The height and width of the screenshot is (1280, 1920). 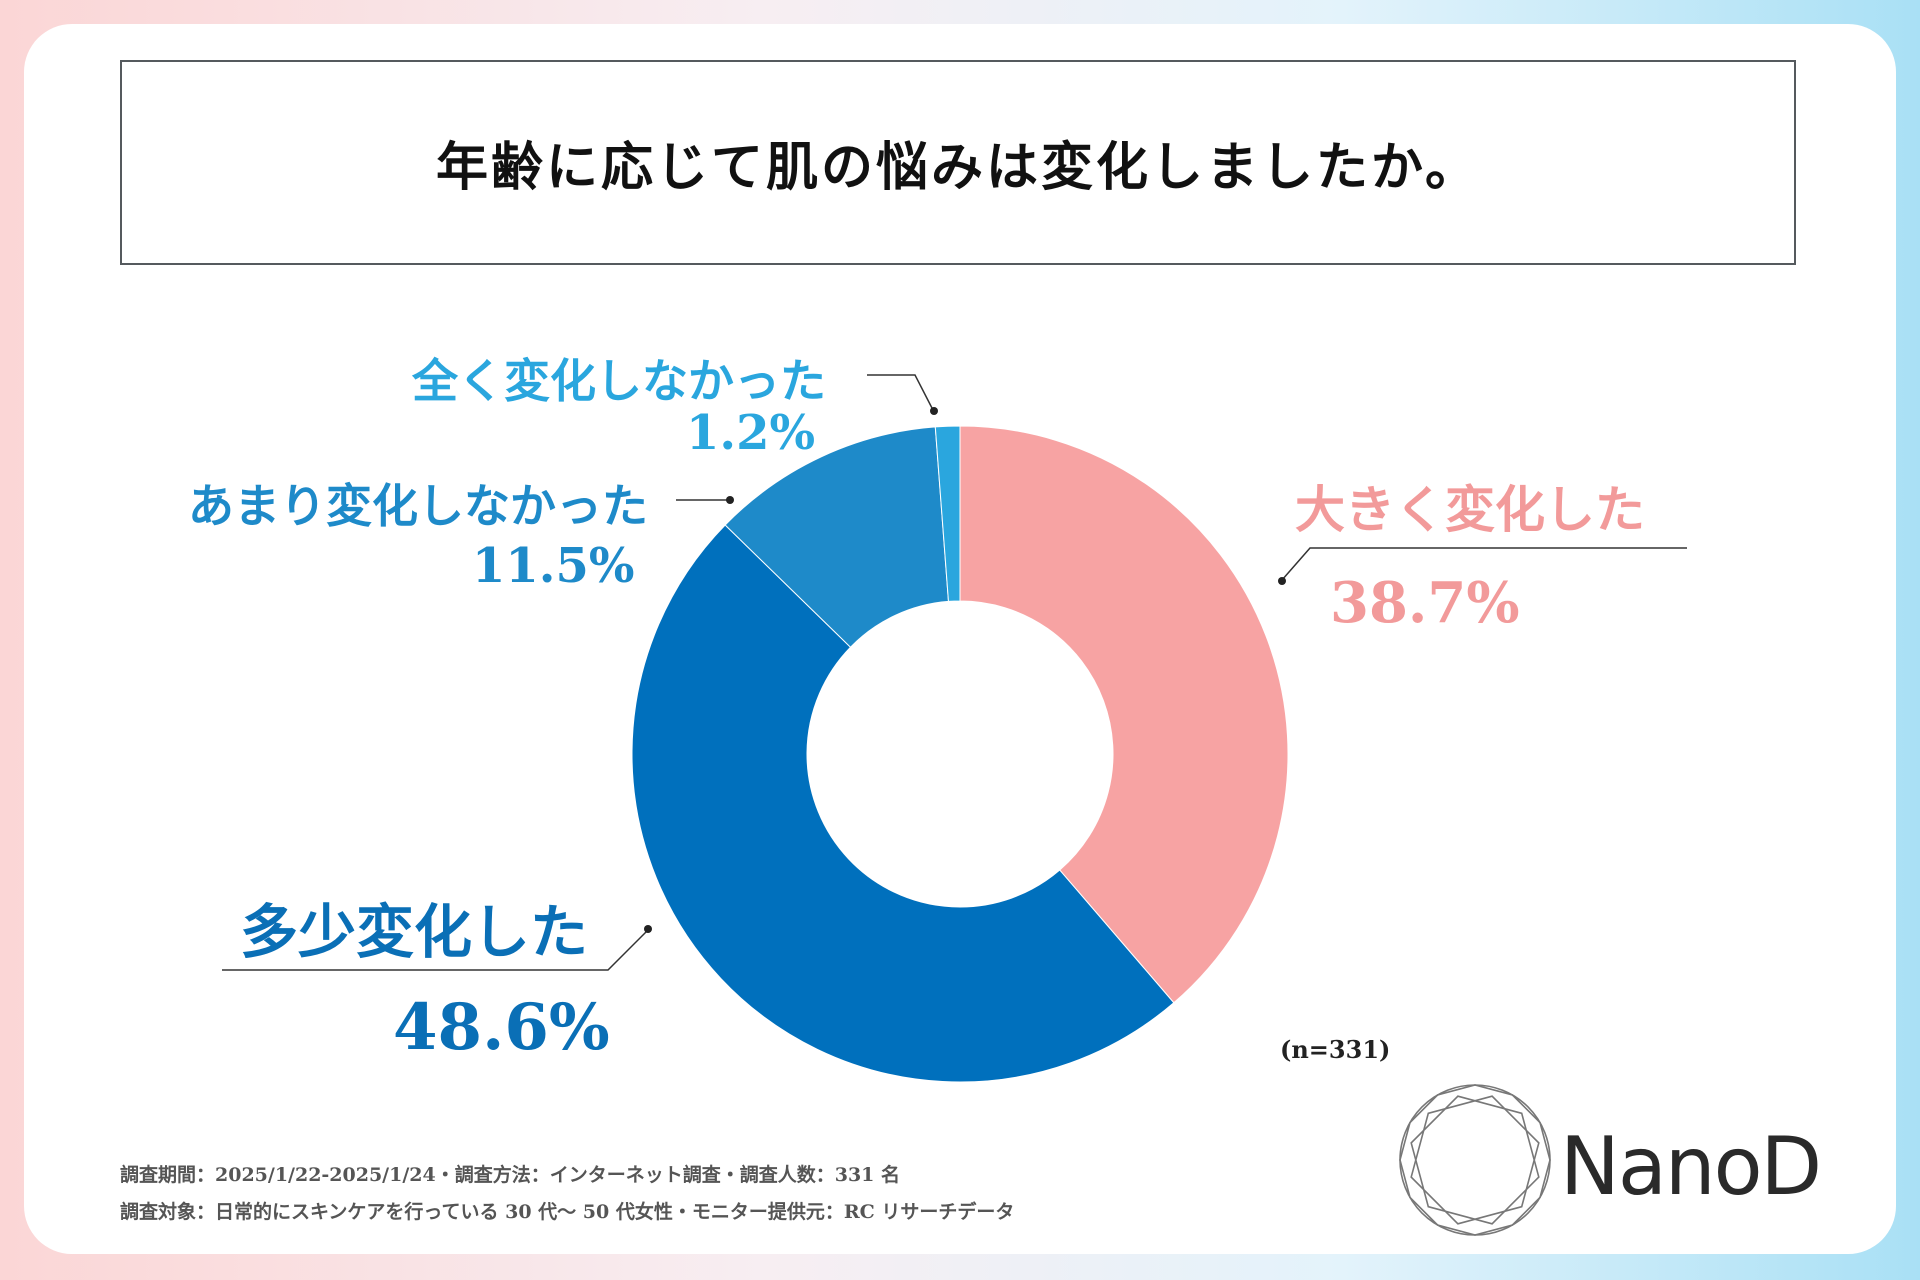 What do you see at coordinates (1470, 509) in the screenshot?
I see `label-large-change: 大きく変化した` at bounding box center [1470, 509].